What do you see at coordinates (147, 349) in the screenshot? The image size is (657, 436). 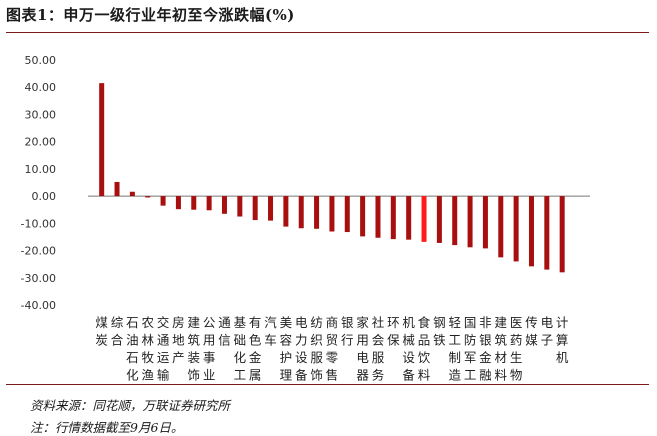 I see `x-category-label: 农林牧渔` at bounding box center [147, 349].